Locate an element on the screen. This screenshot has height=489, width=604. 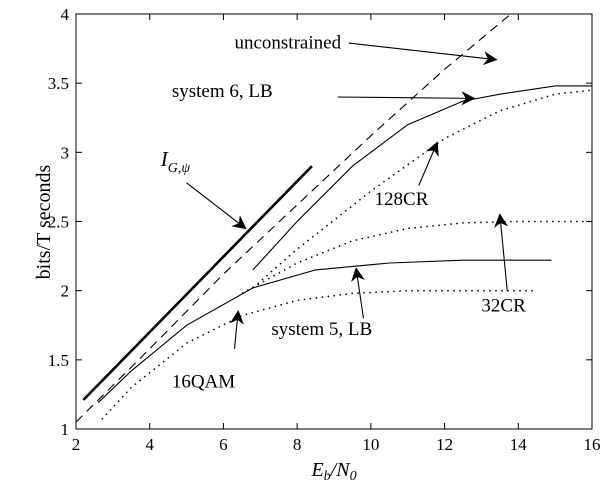
x-tick-label: 10 is located at coordinates (370, 444).